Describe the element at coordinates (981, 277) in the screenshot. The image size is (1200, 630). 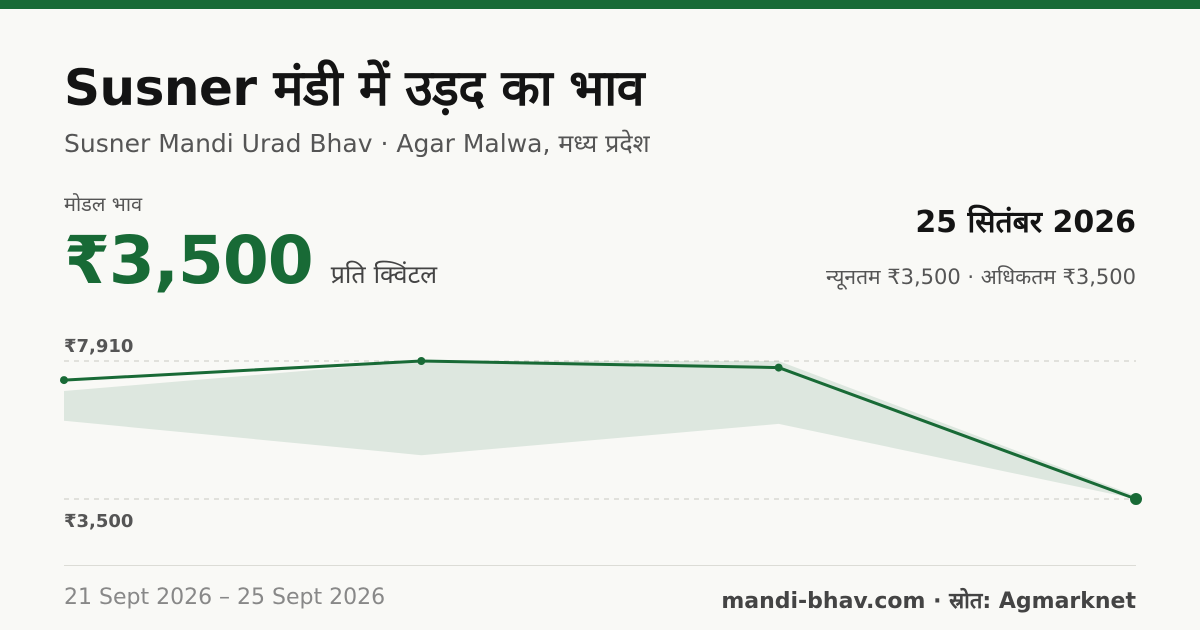
I see `min-max-price: न्यूनतम ₹3,500 · अधिकतम ₹3,500` at that location.